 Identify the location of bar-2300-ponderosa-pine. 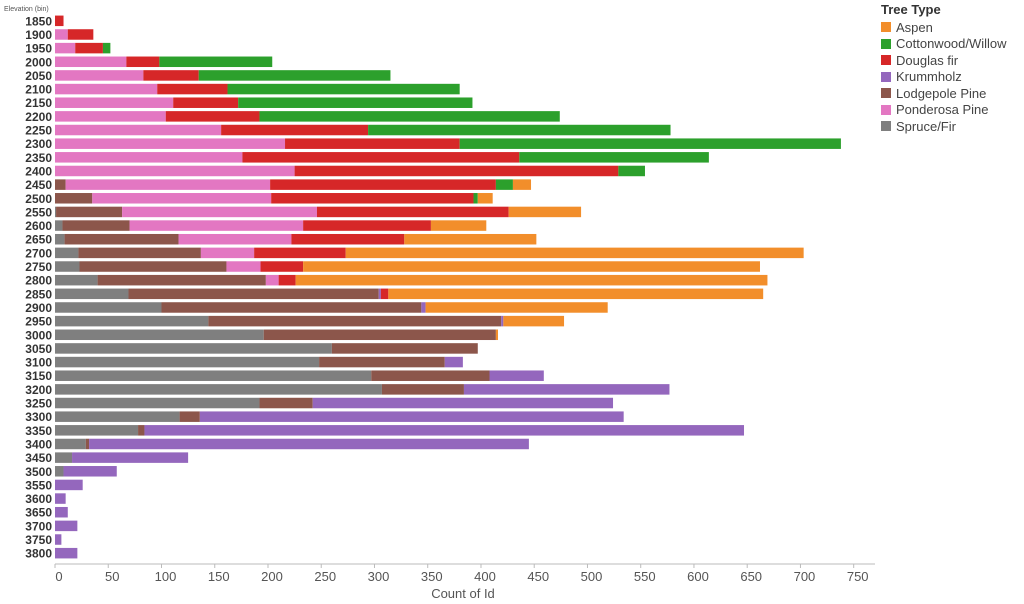
(170, 143).